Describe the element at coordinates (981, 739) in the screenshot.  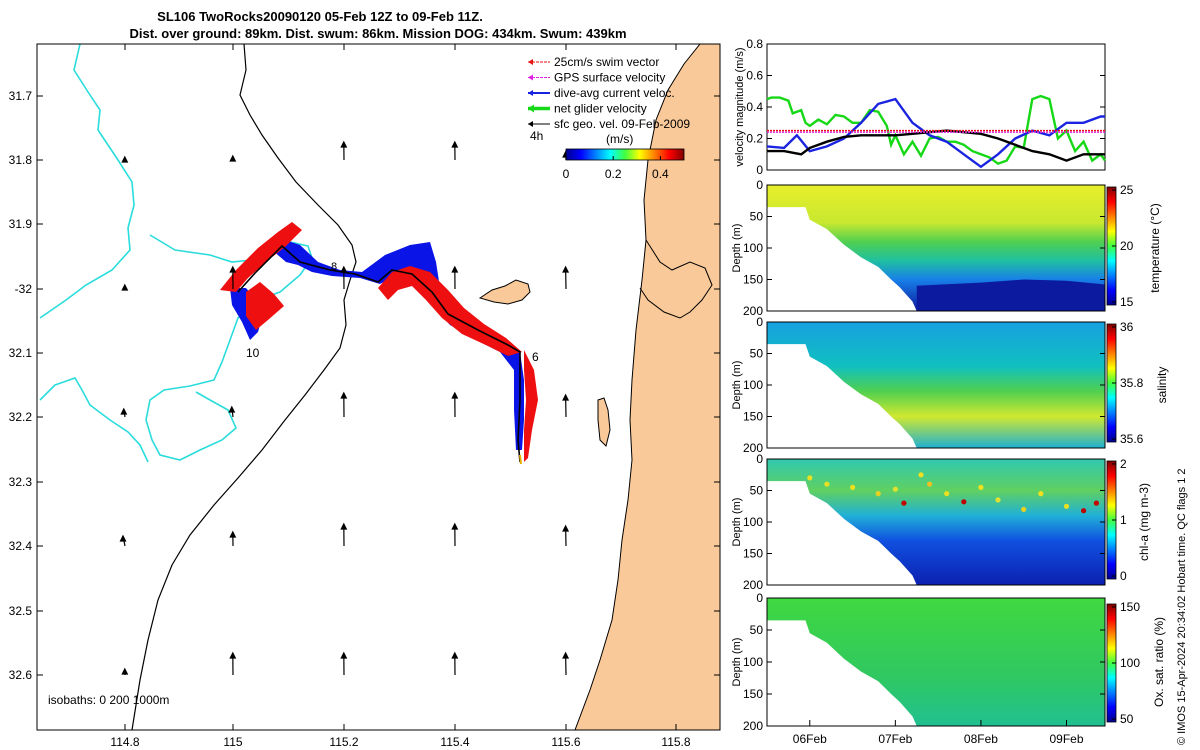
I see `time-x-tick: 08Feb` at that location.